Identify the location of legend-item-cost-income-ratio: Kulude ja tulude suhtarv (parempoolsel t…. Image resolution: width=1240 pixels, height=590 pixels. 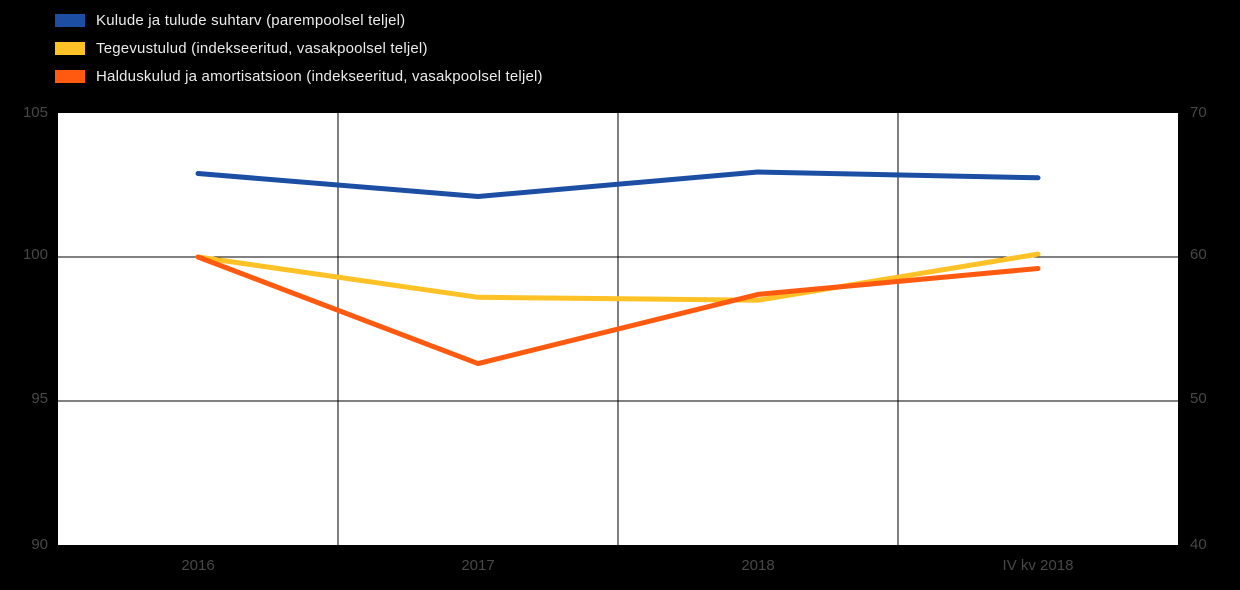
(299, 20).